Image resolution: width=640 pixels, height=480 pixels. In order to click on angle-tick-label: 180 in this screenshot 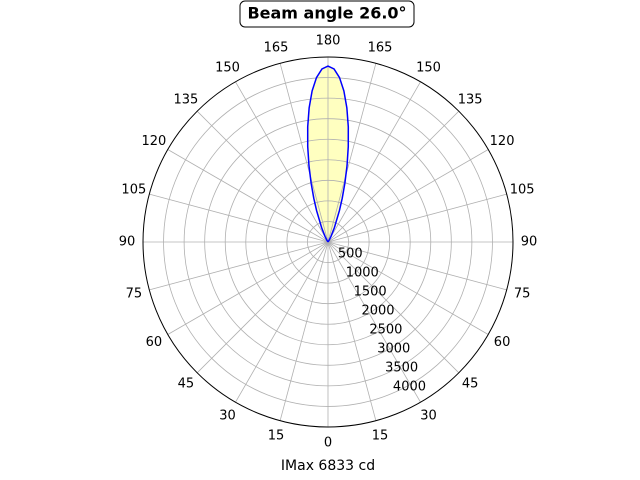, I will do `click(328, 41)`.